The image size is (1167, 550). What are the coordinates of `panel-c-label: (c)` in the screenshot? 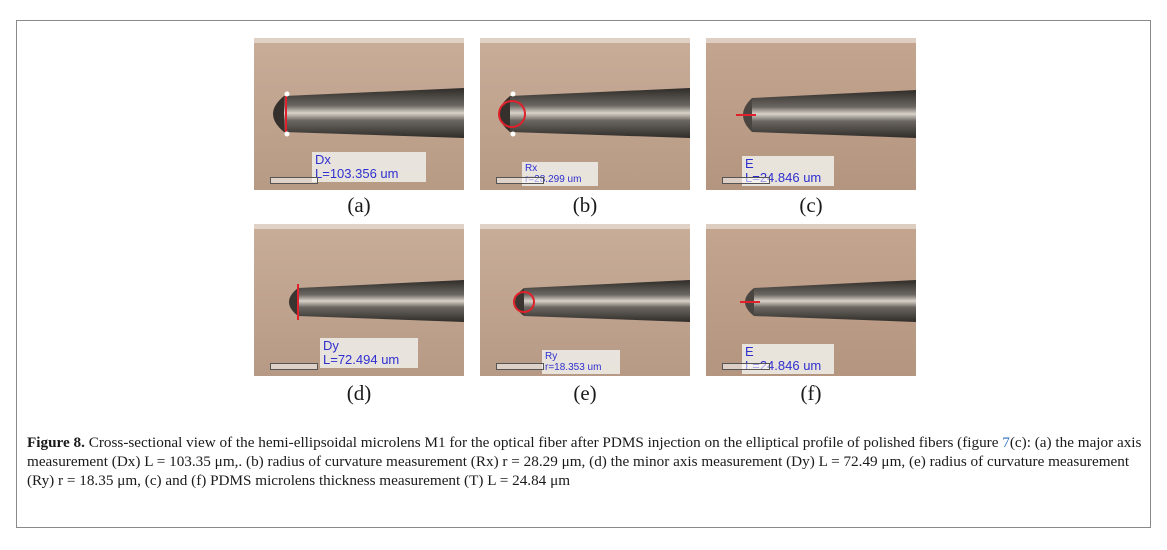 It's located at (811, 205).